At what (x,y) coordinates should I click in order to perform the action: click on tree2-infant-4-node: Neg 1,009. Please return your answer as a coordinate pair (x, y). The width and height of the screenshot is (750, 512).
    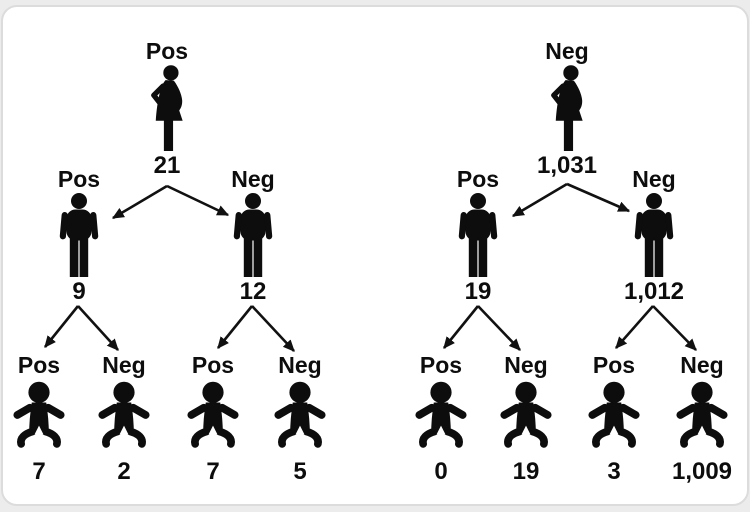
    Looking at the image, I should click on (702, 418).